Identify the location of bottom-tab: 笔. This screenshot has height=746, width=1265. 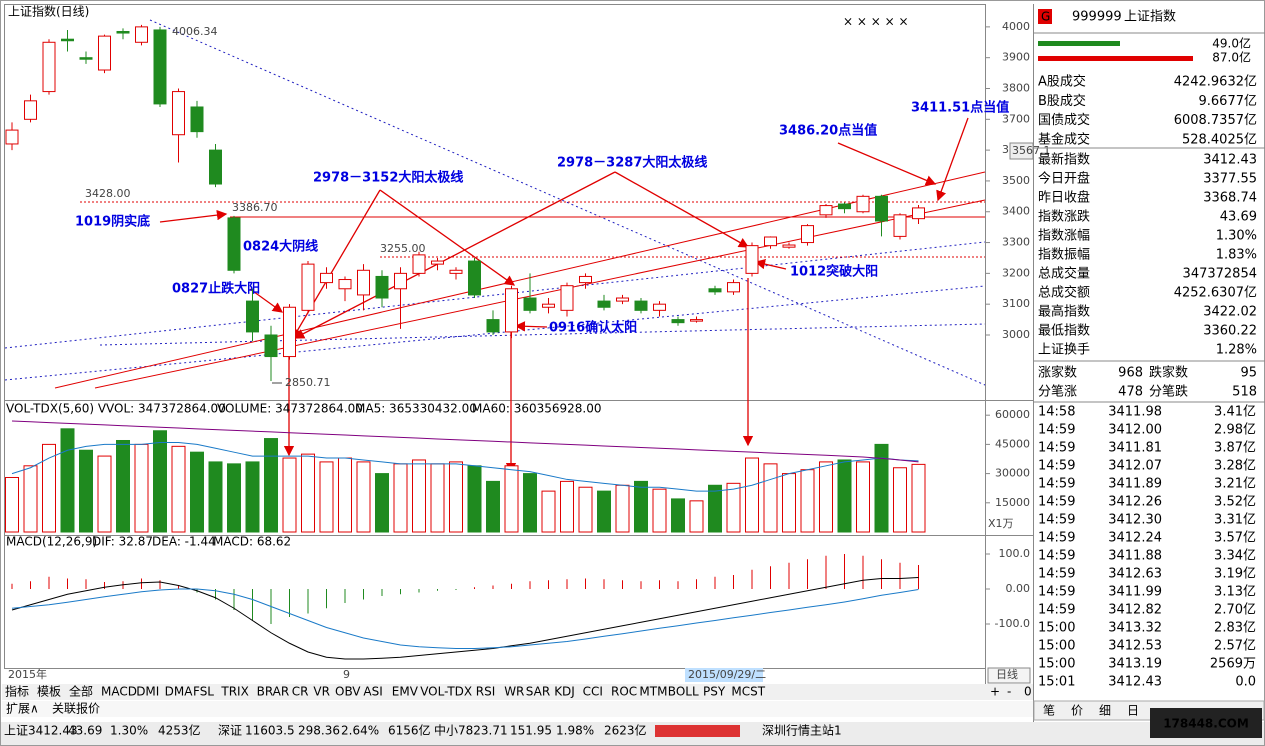
(1049, 710).